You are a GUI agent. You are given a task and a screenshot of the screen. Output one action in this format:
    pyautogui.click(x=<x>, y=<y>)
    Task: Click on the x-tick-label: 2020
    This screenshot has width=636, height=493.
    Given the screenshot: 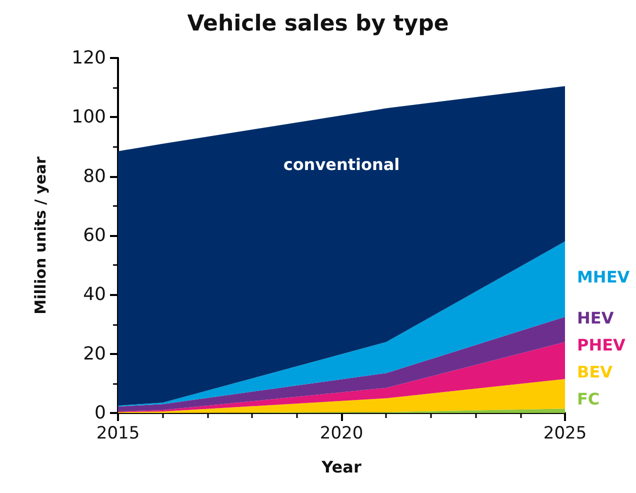 What is the action you would take?
    pyautogui.click(x=342, y=434)
    